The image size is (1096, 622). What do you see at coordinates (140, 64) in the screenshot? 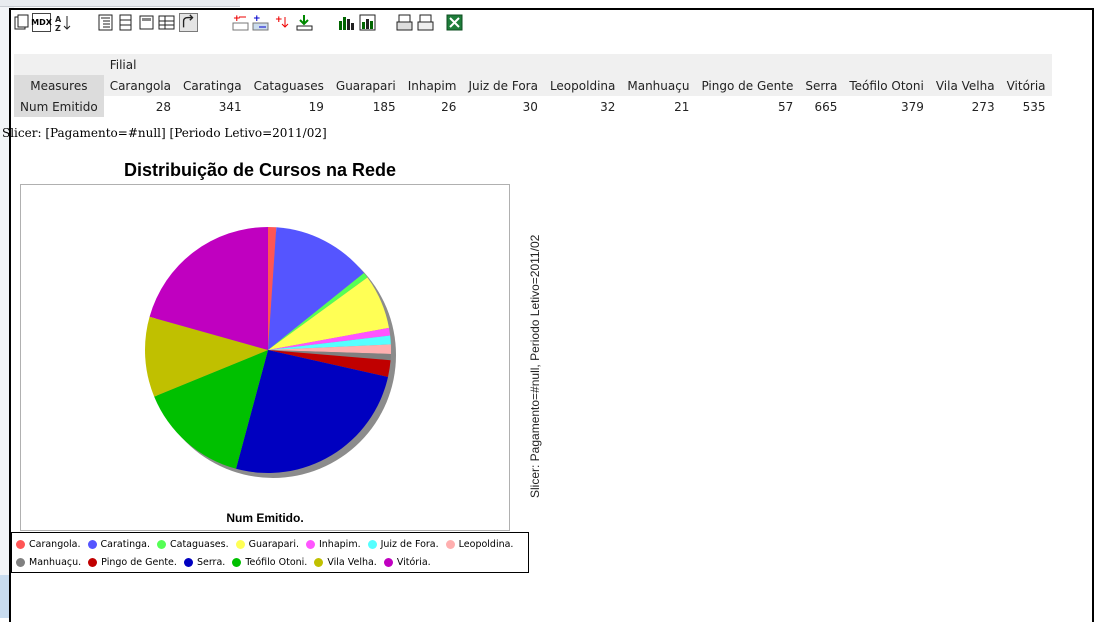
I see `column-dimension-header: Filial` at bounding box center [140, 64].